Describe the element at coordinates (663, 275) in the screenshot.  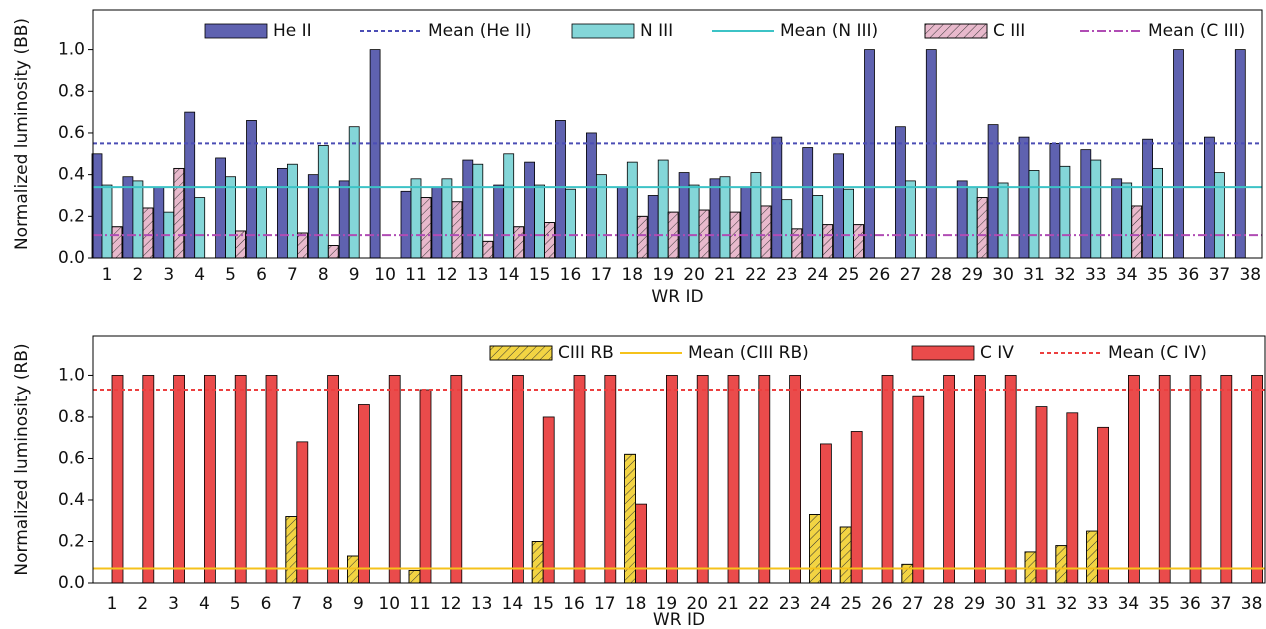
I see `x-tick-label: 19` at that location.